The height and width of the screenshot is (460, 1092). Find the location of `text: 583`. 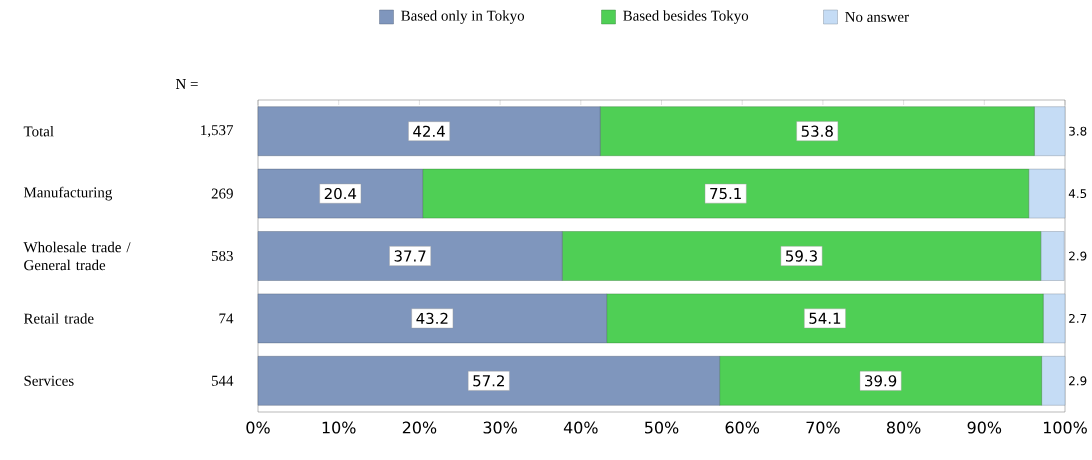

text: 583 is located at coordinates (222, 256).